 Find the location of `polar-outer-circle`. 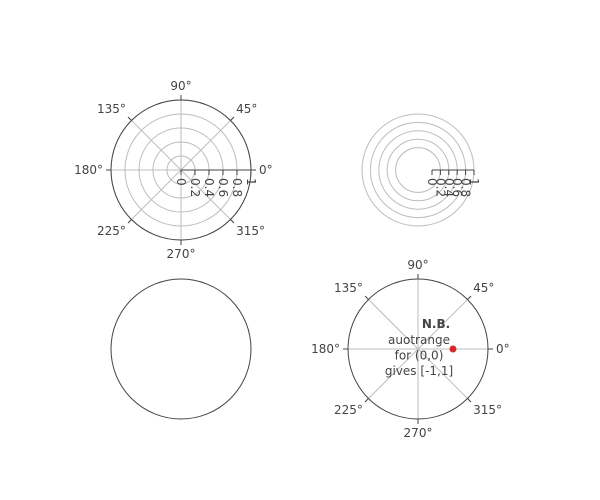

polar-outer-circle is located at coordinates (181, 349).